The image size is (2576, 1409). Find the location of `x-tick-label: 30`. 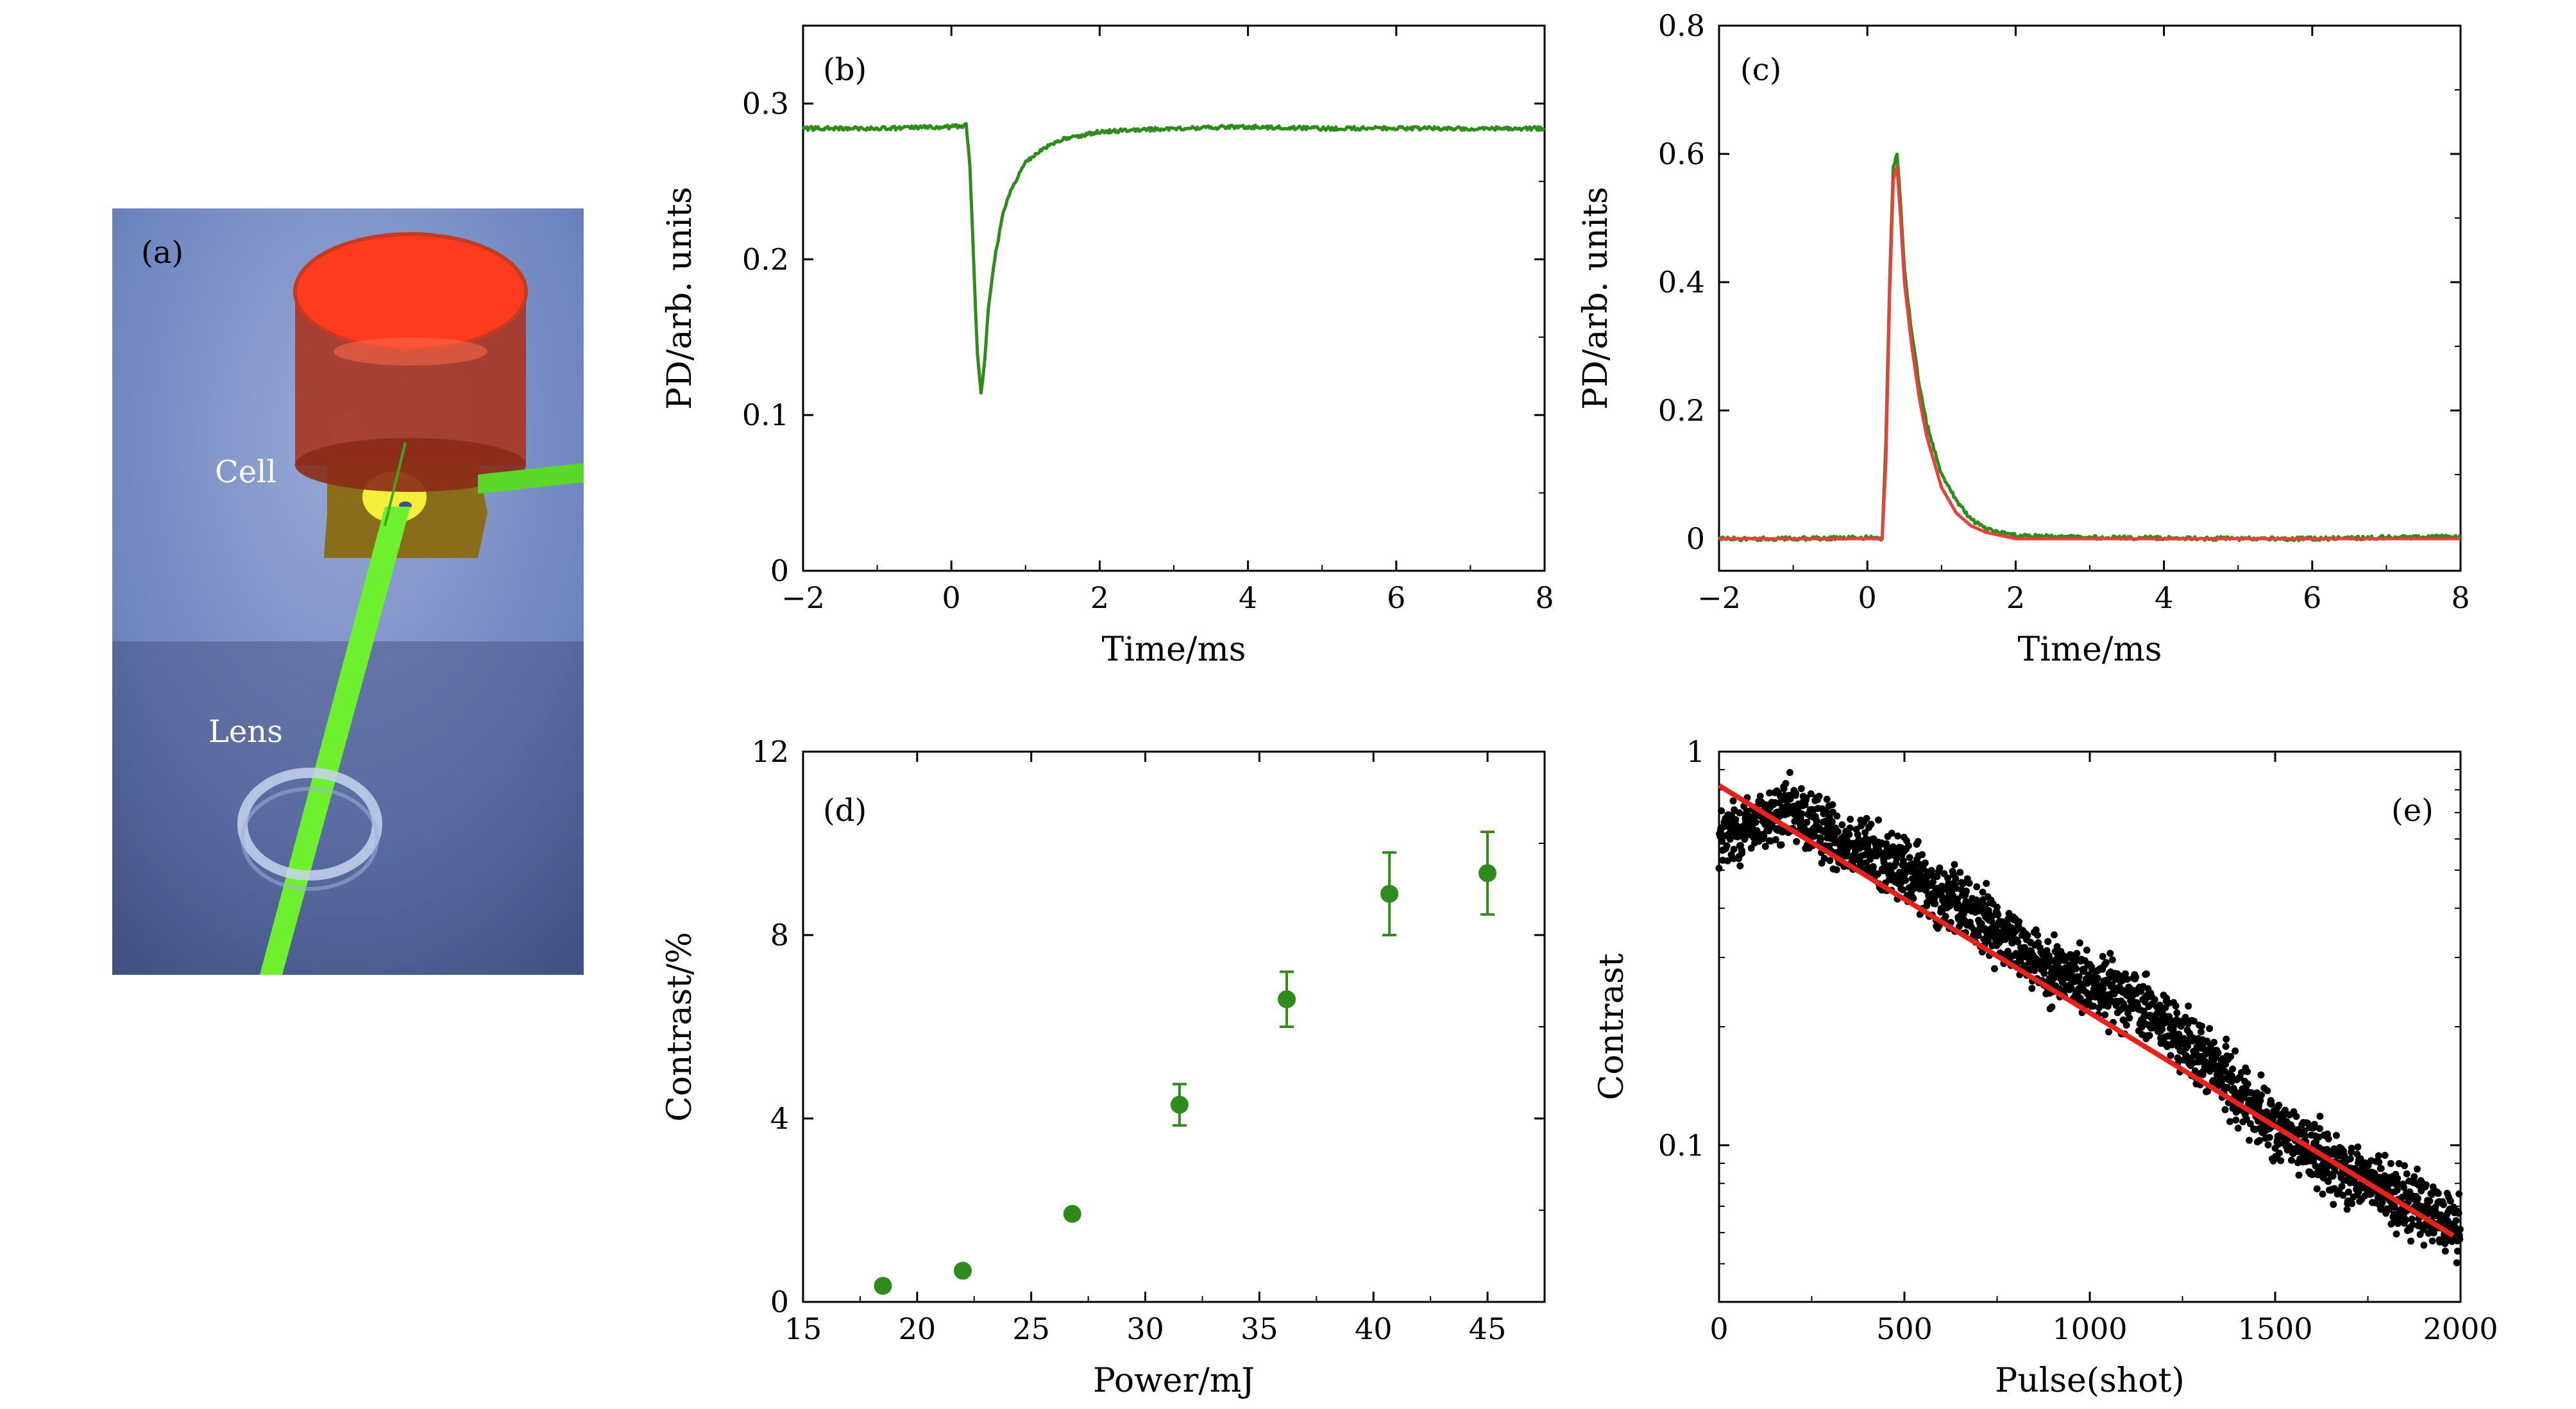

x-tick-label: 30 is located at coordinates (1145, 1329).